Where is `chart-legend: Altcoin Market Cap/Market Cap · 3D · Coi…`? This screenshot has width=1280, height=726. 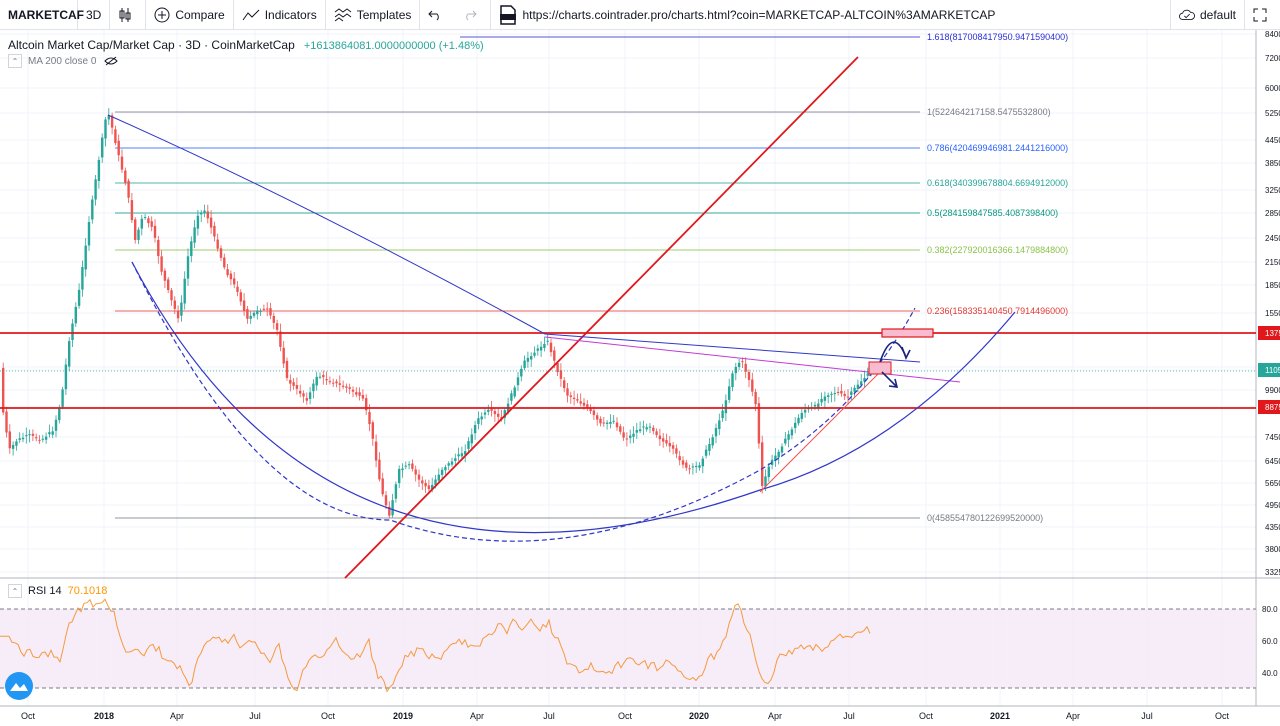
chart-legend: Altcoin Market Cap/Market Cap · 3D · Coi… is located at coordinates (246, 45).